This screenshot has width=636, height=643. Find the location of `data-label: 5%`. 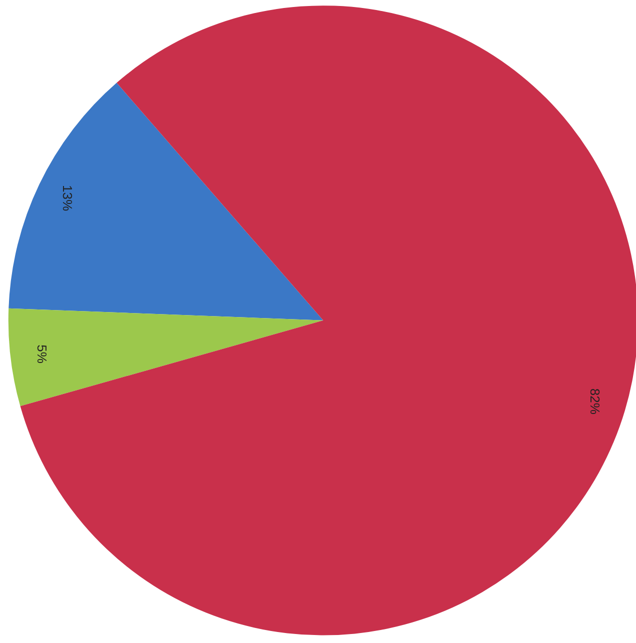

data-label: 5% is located at coordinates (42, 354).